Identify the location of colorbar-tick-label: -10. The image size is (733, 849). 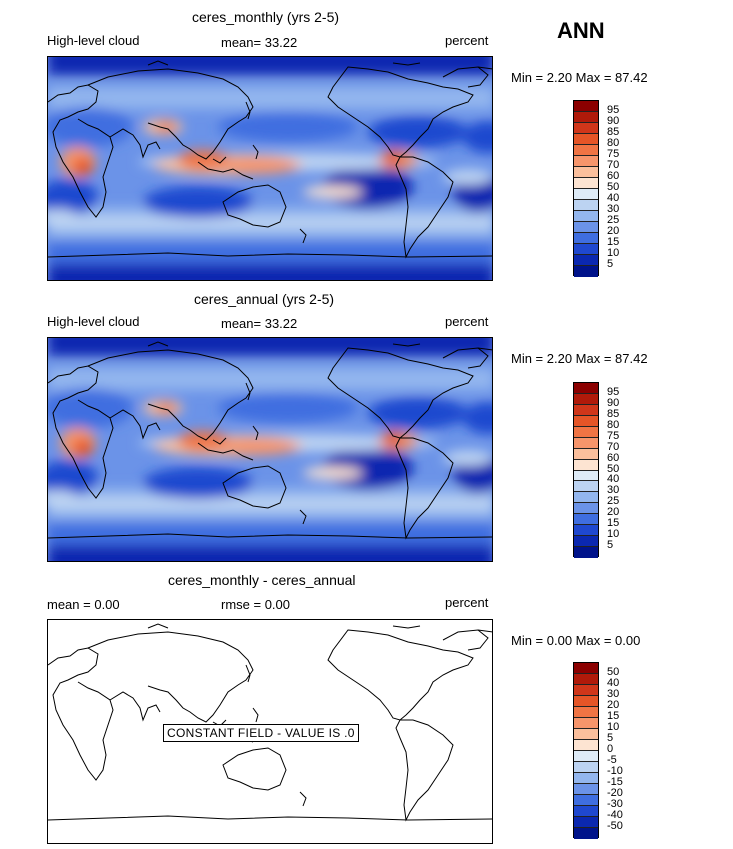
(615, 771).